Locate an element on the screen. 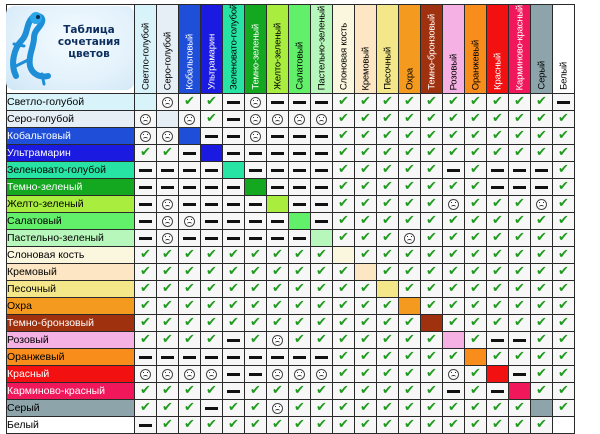 This screenshot has height=434, width=600. column-header-label: Светло-голубой is located at coordinates (145, 56).